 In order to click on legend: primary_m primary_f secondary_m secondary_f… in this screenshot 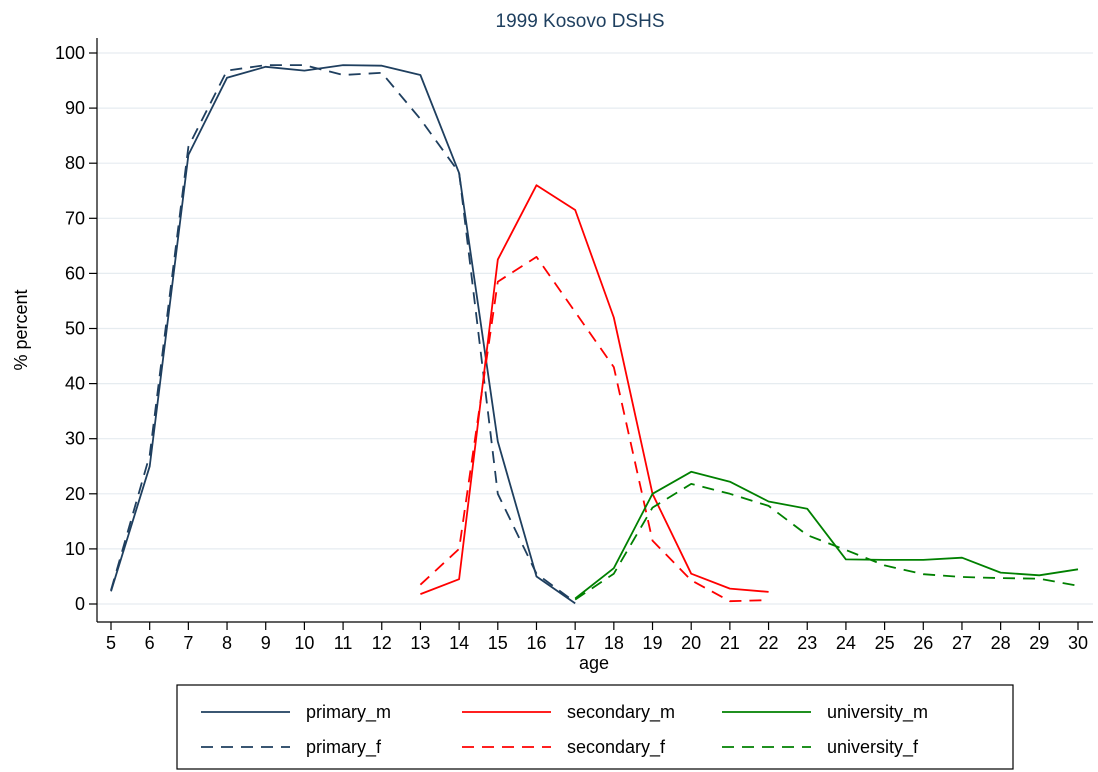, I will do `click(595, 727)`.